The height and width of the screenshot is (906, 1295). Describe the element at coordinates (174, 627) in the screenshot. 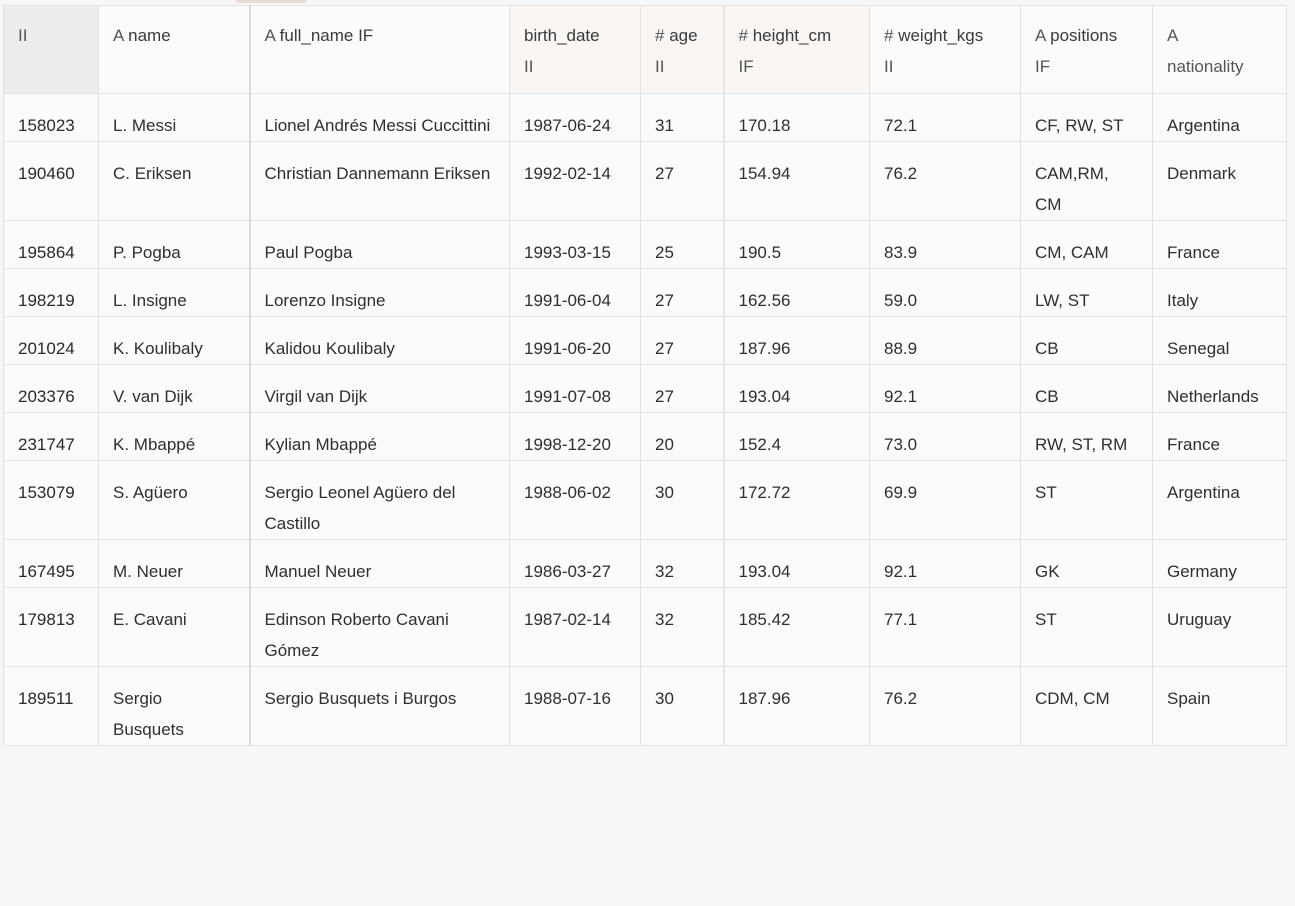

I see `cell-name: E. Cavani` at that location.